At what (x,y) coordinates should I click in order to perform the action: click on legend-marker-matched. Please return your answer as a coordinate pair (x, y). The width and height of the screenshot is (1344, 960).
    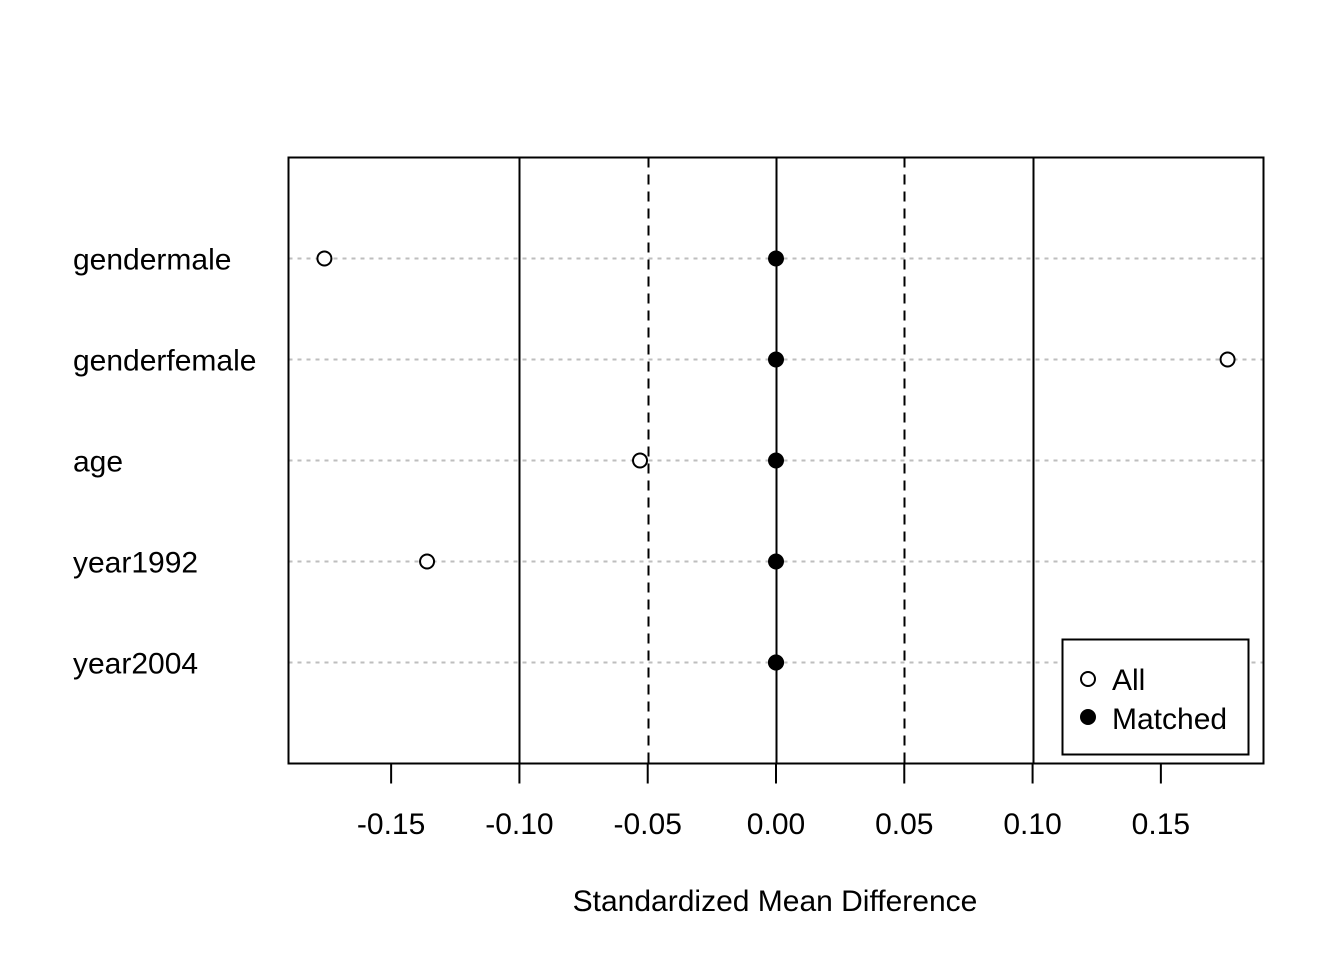
    Looking at the image, I should click on (1088, 717).